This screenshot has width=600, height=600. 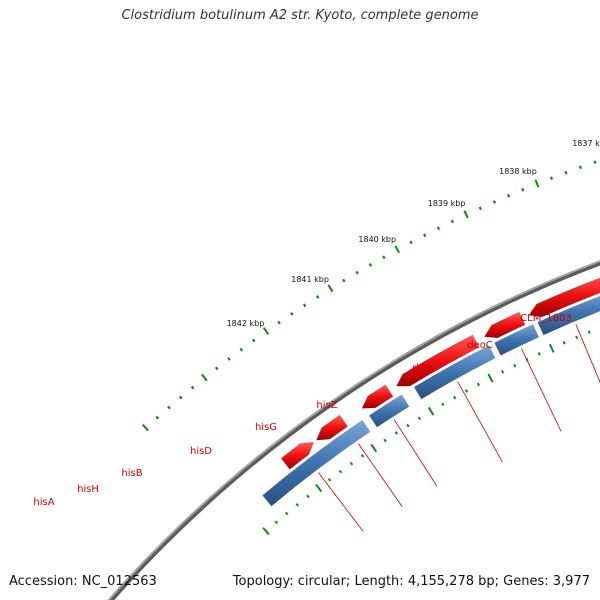 I want to click on topology-label: Topology:, so click(x=263, y=581).